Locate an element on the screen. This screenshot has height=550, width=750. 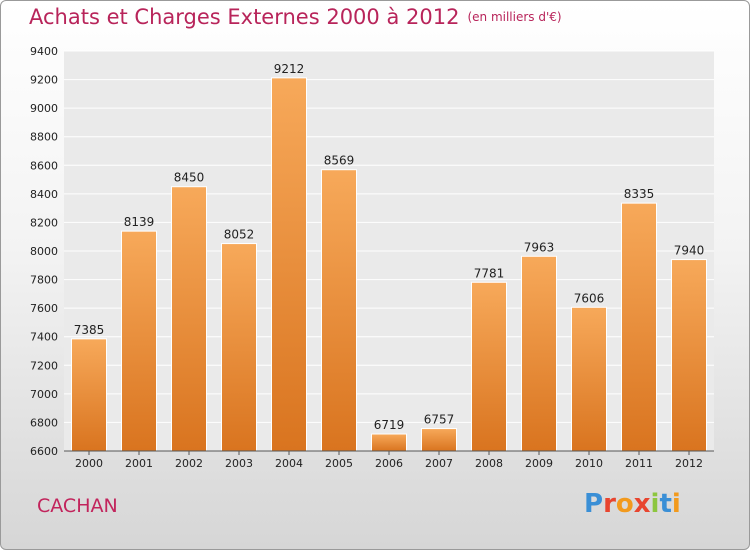
bar-2009 is located at coordinates (539, 353).